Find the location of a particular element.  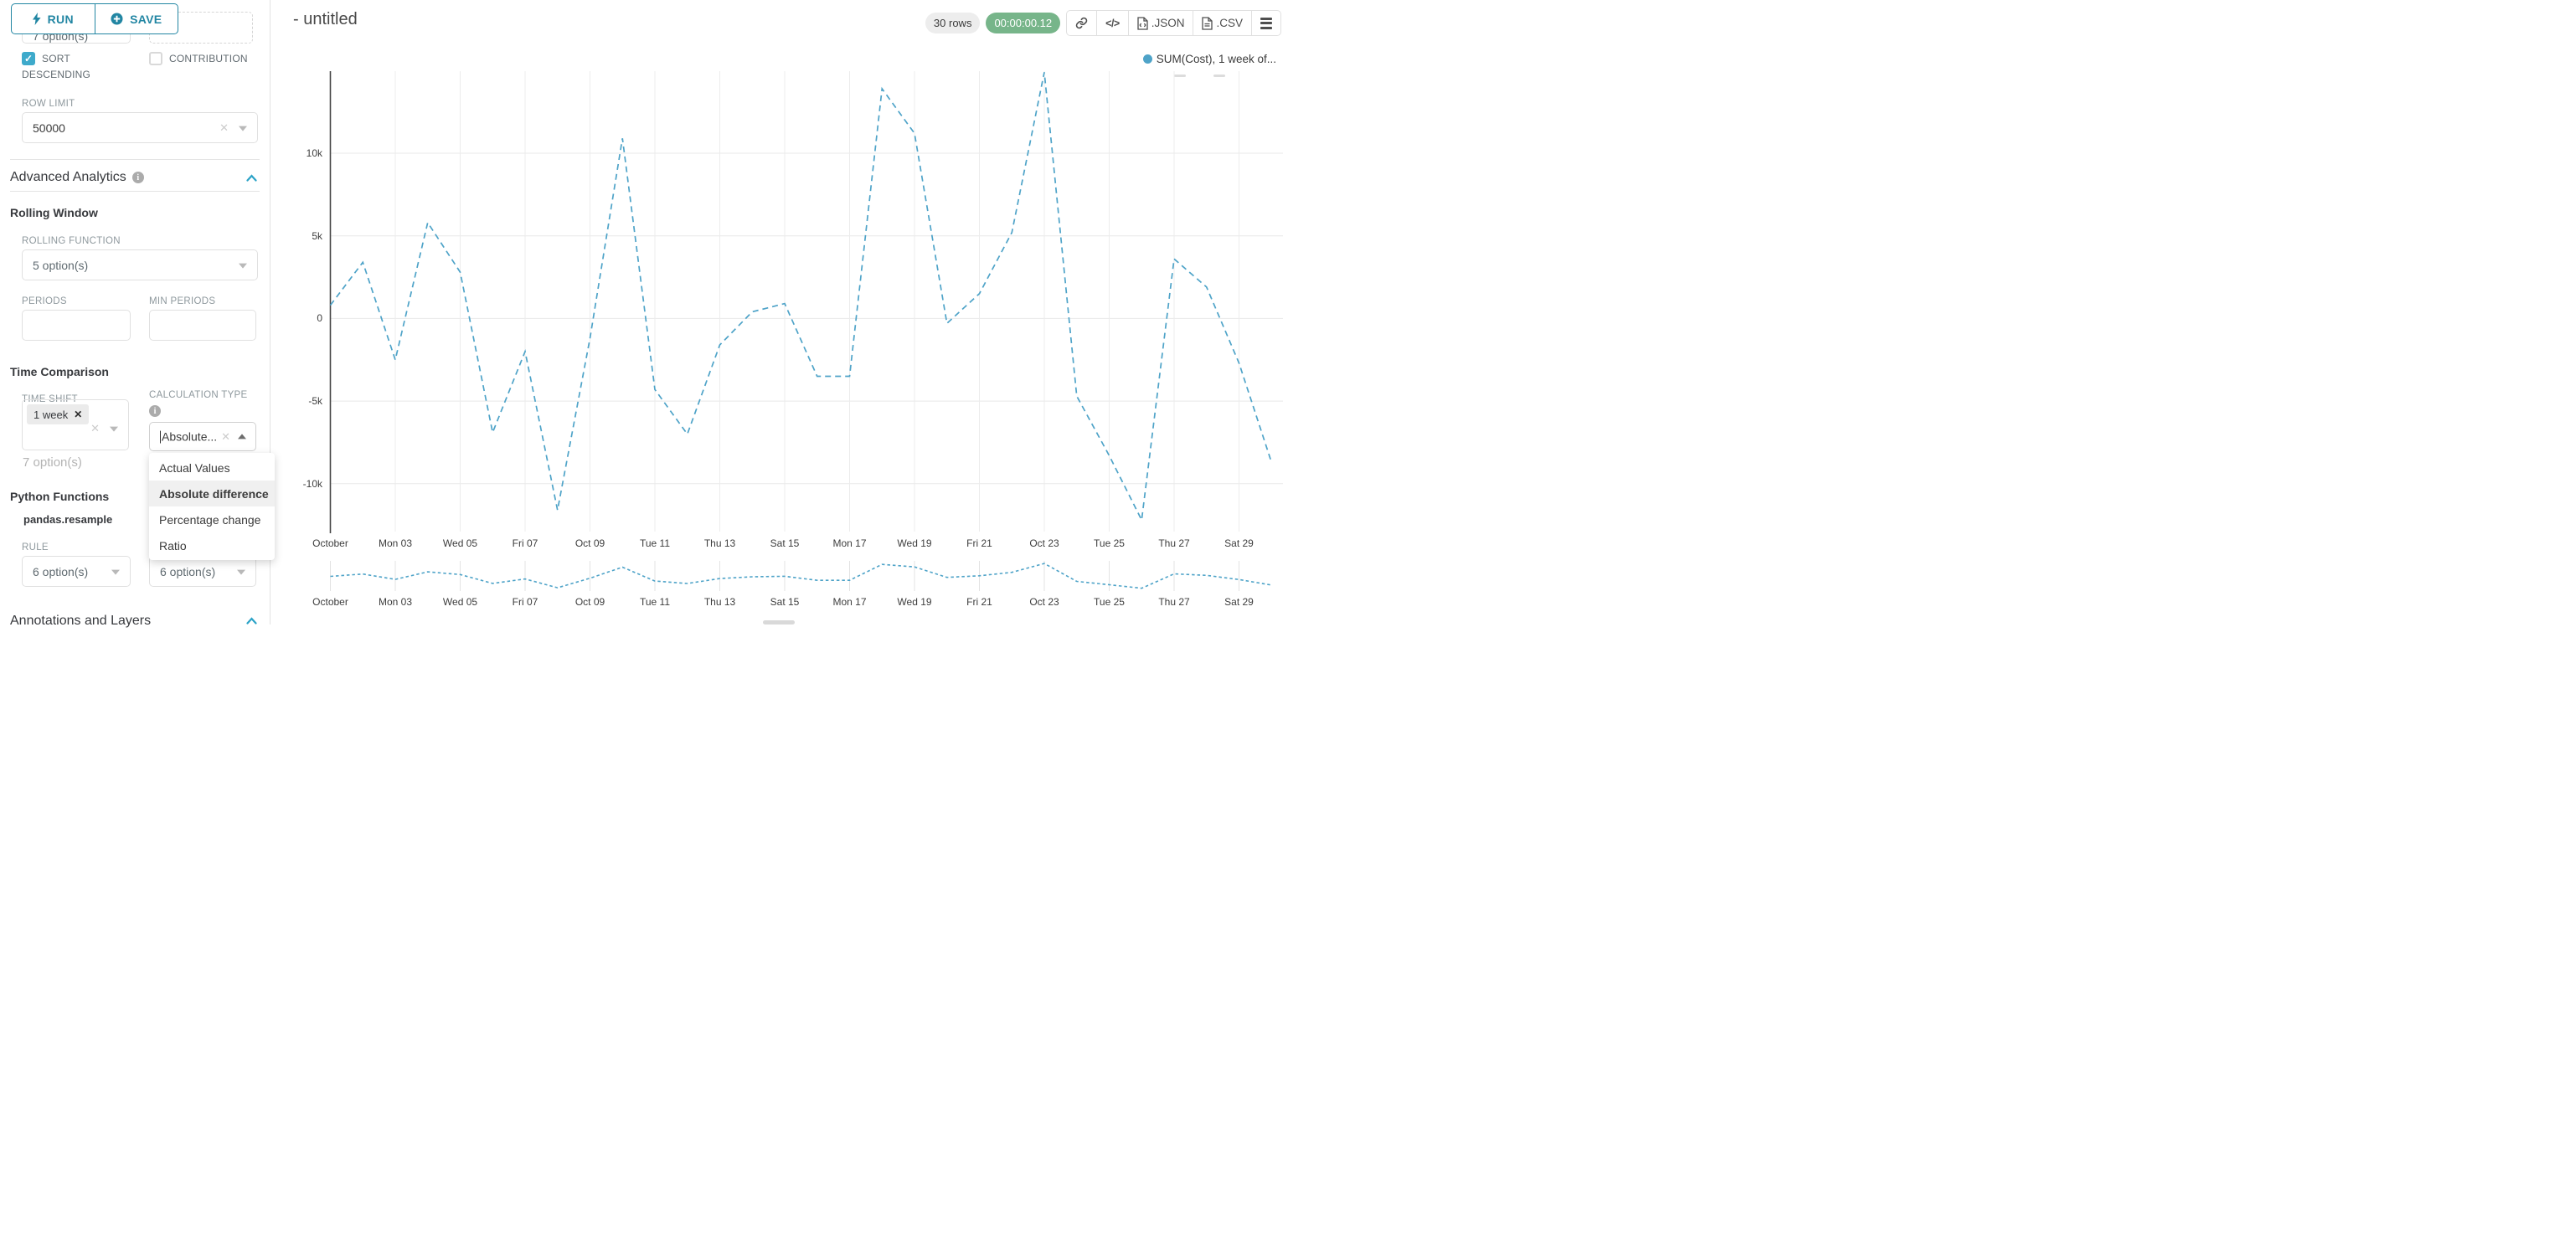

export-json-button: .JSON is located at coordinates (1160, 23).